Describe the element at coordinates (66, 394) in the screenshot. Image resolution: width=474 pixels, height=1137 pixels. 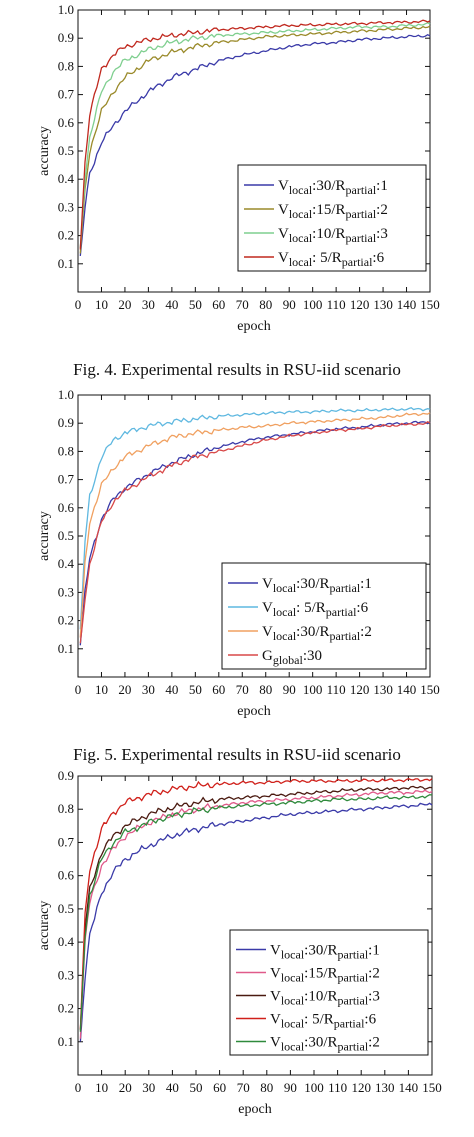
I see `y-tick-label: 1.0` at that location.